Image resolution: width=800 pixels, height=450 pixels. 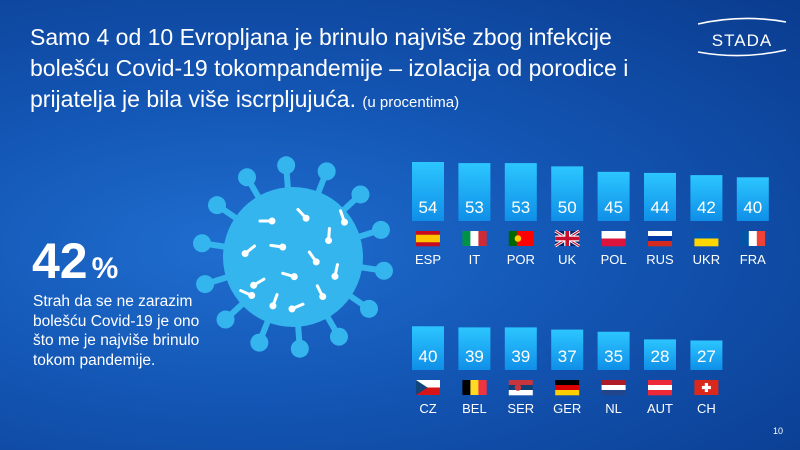 I want to click on logo-swoosh-icon, so click(x=742, y=37).